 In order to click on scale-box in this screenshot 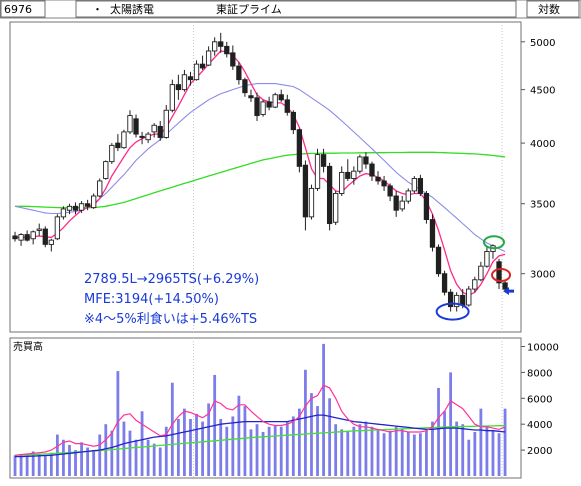, I will do `click(553, 9)`.